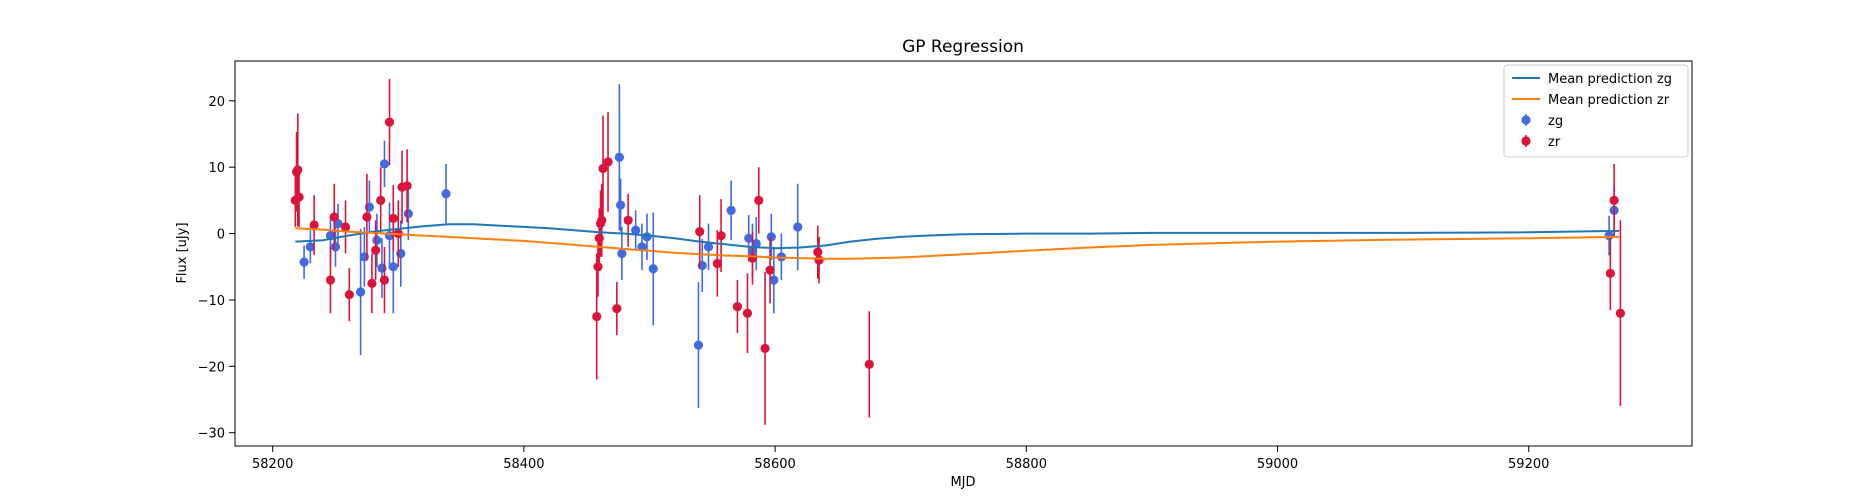 The image size is (1875, 504). What do you see at coordinates (211, 367) in the screenshot?
I see `y-tick-label: −20` at bounding box center [211, 367].